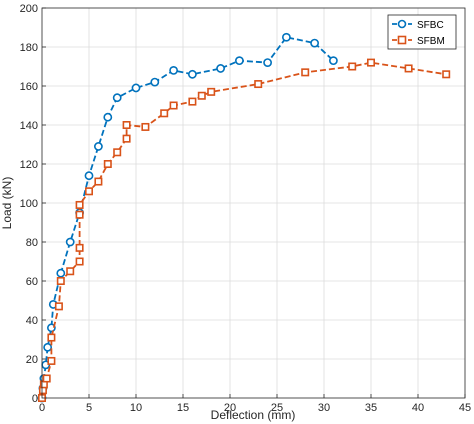 The width and height of the screenshot is (474, 424). I want to click on x-tick-label: 35, so click(371, 408).